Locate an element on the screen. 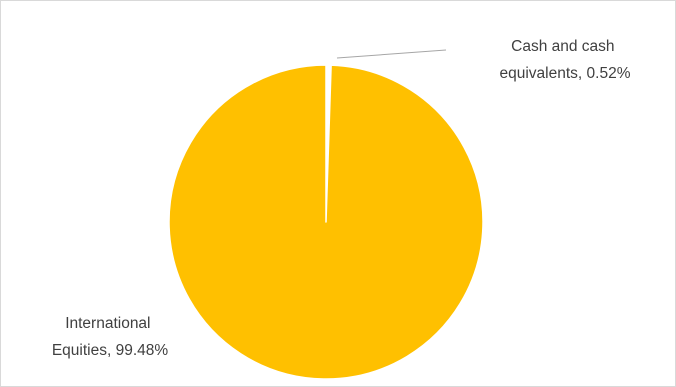 This screenshot has height=387, width=676. slice-label-cash: Cash and cash equivalents, 0.52% is located at coordinates (565, 60).